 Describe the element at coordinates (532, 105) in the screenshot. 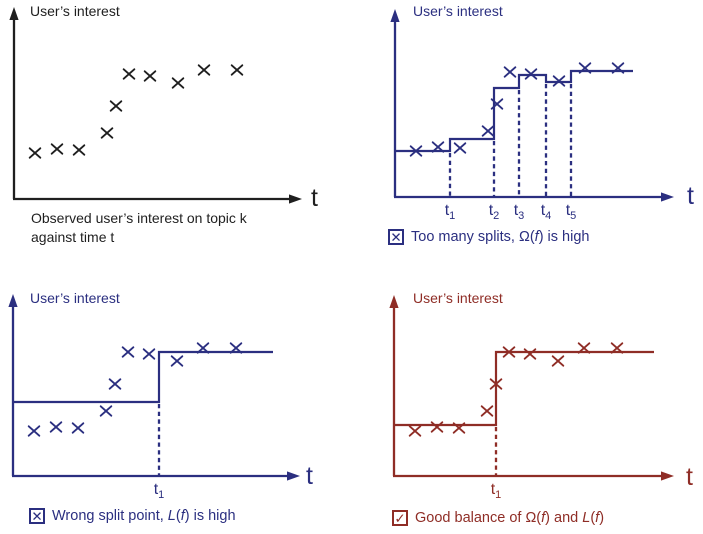

I see `too-many-splits-plot-canvas` at that location.